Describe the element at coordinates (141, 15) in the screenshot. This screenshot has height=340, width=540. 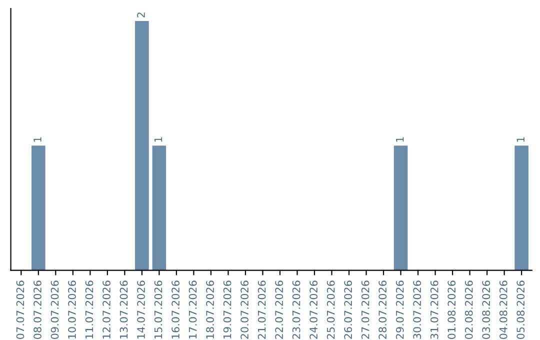
I see `data-label: 2` at that location.